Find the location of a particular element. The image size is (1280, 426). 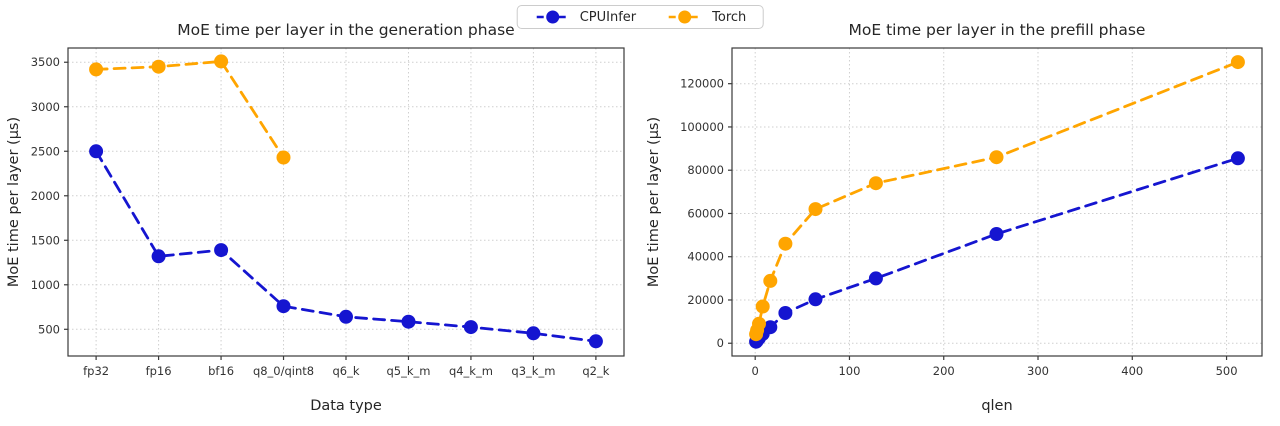

y-tick-label: 2500 is located at coordinates (45, 151).